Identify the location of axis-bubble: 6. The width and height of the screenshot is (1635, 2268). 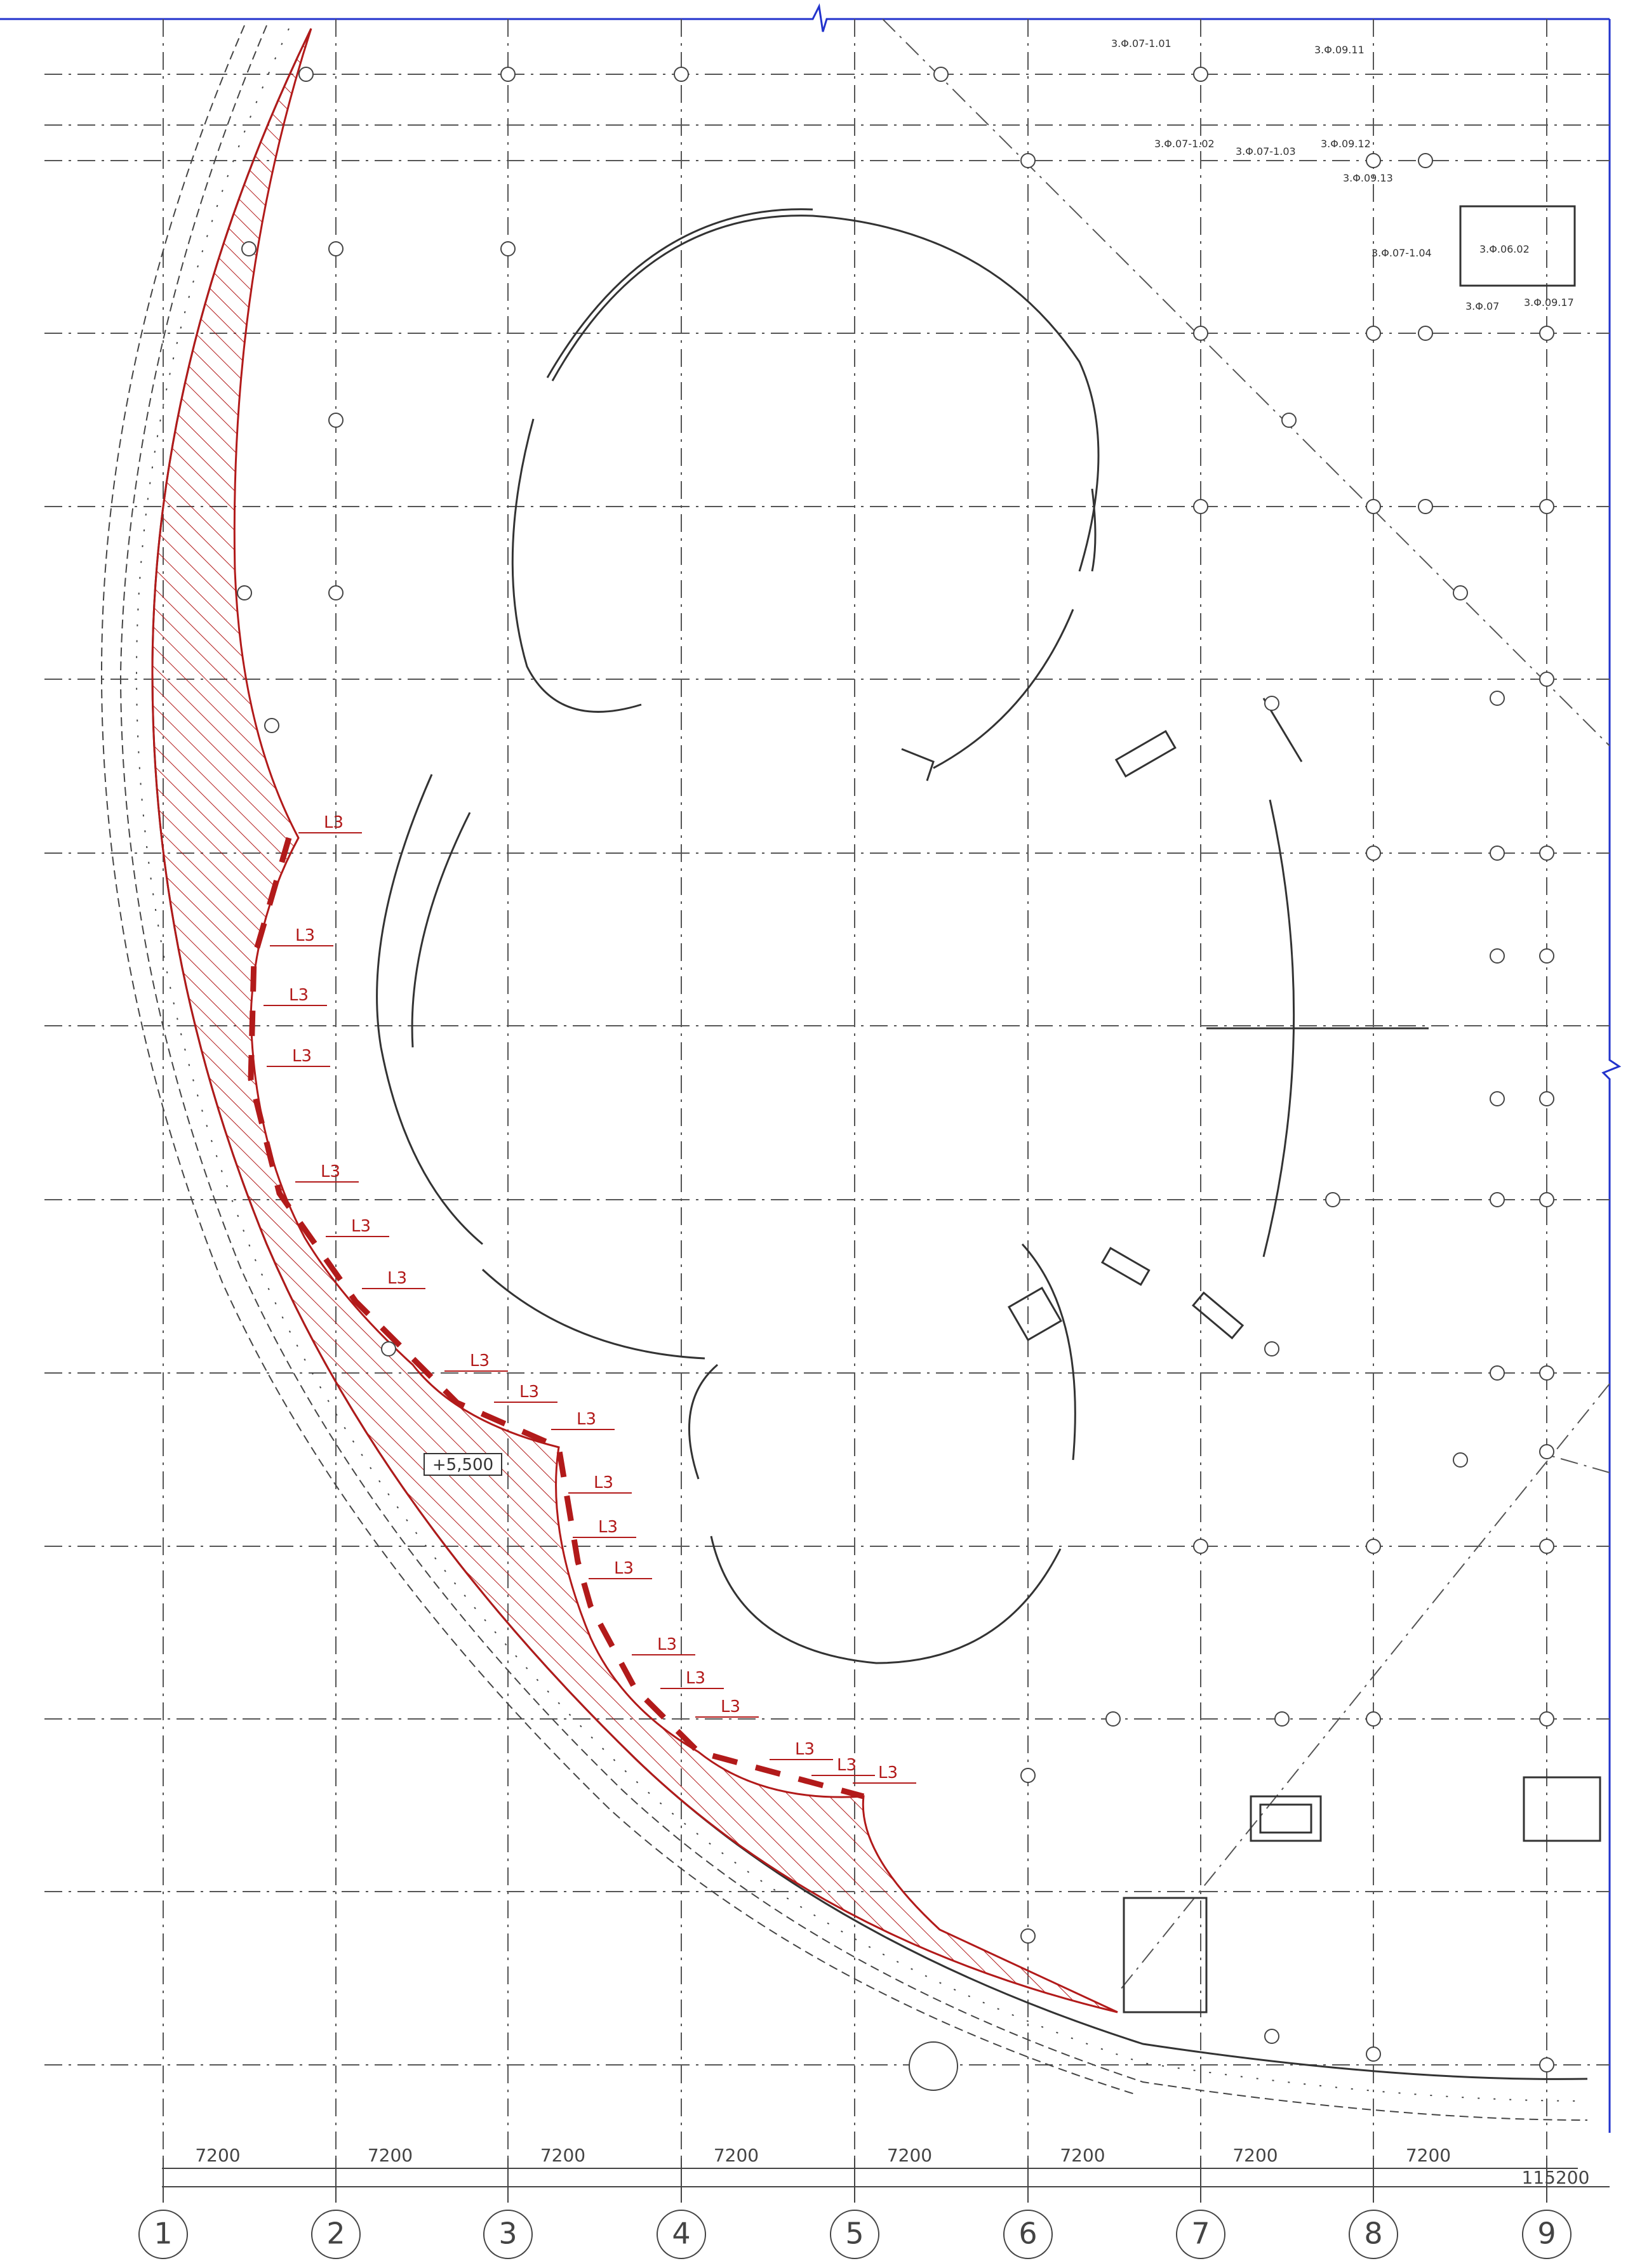
(1028, 2234).